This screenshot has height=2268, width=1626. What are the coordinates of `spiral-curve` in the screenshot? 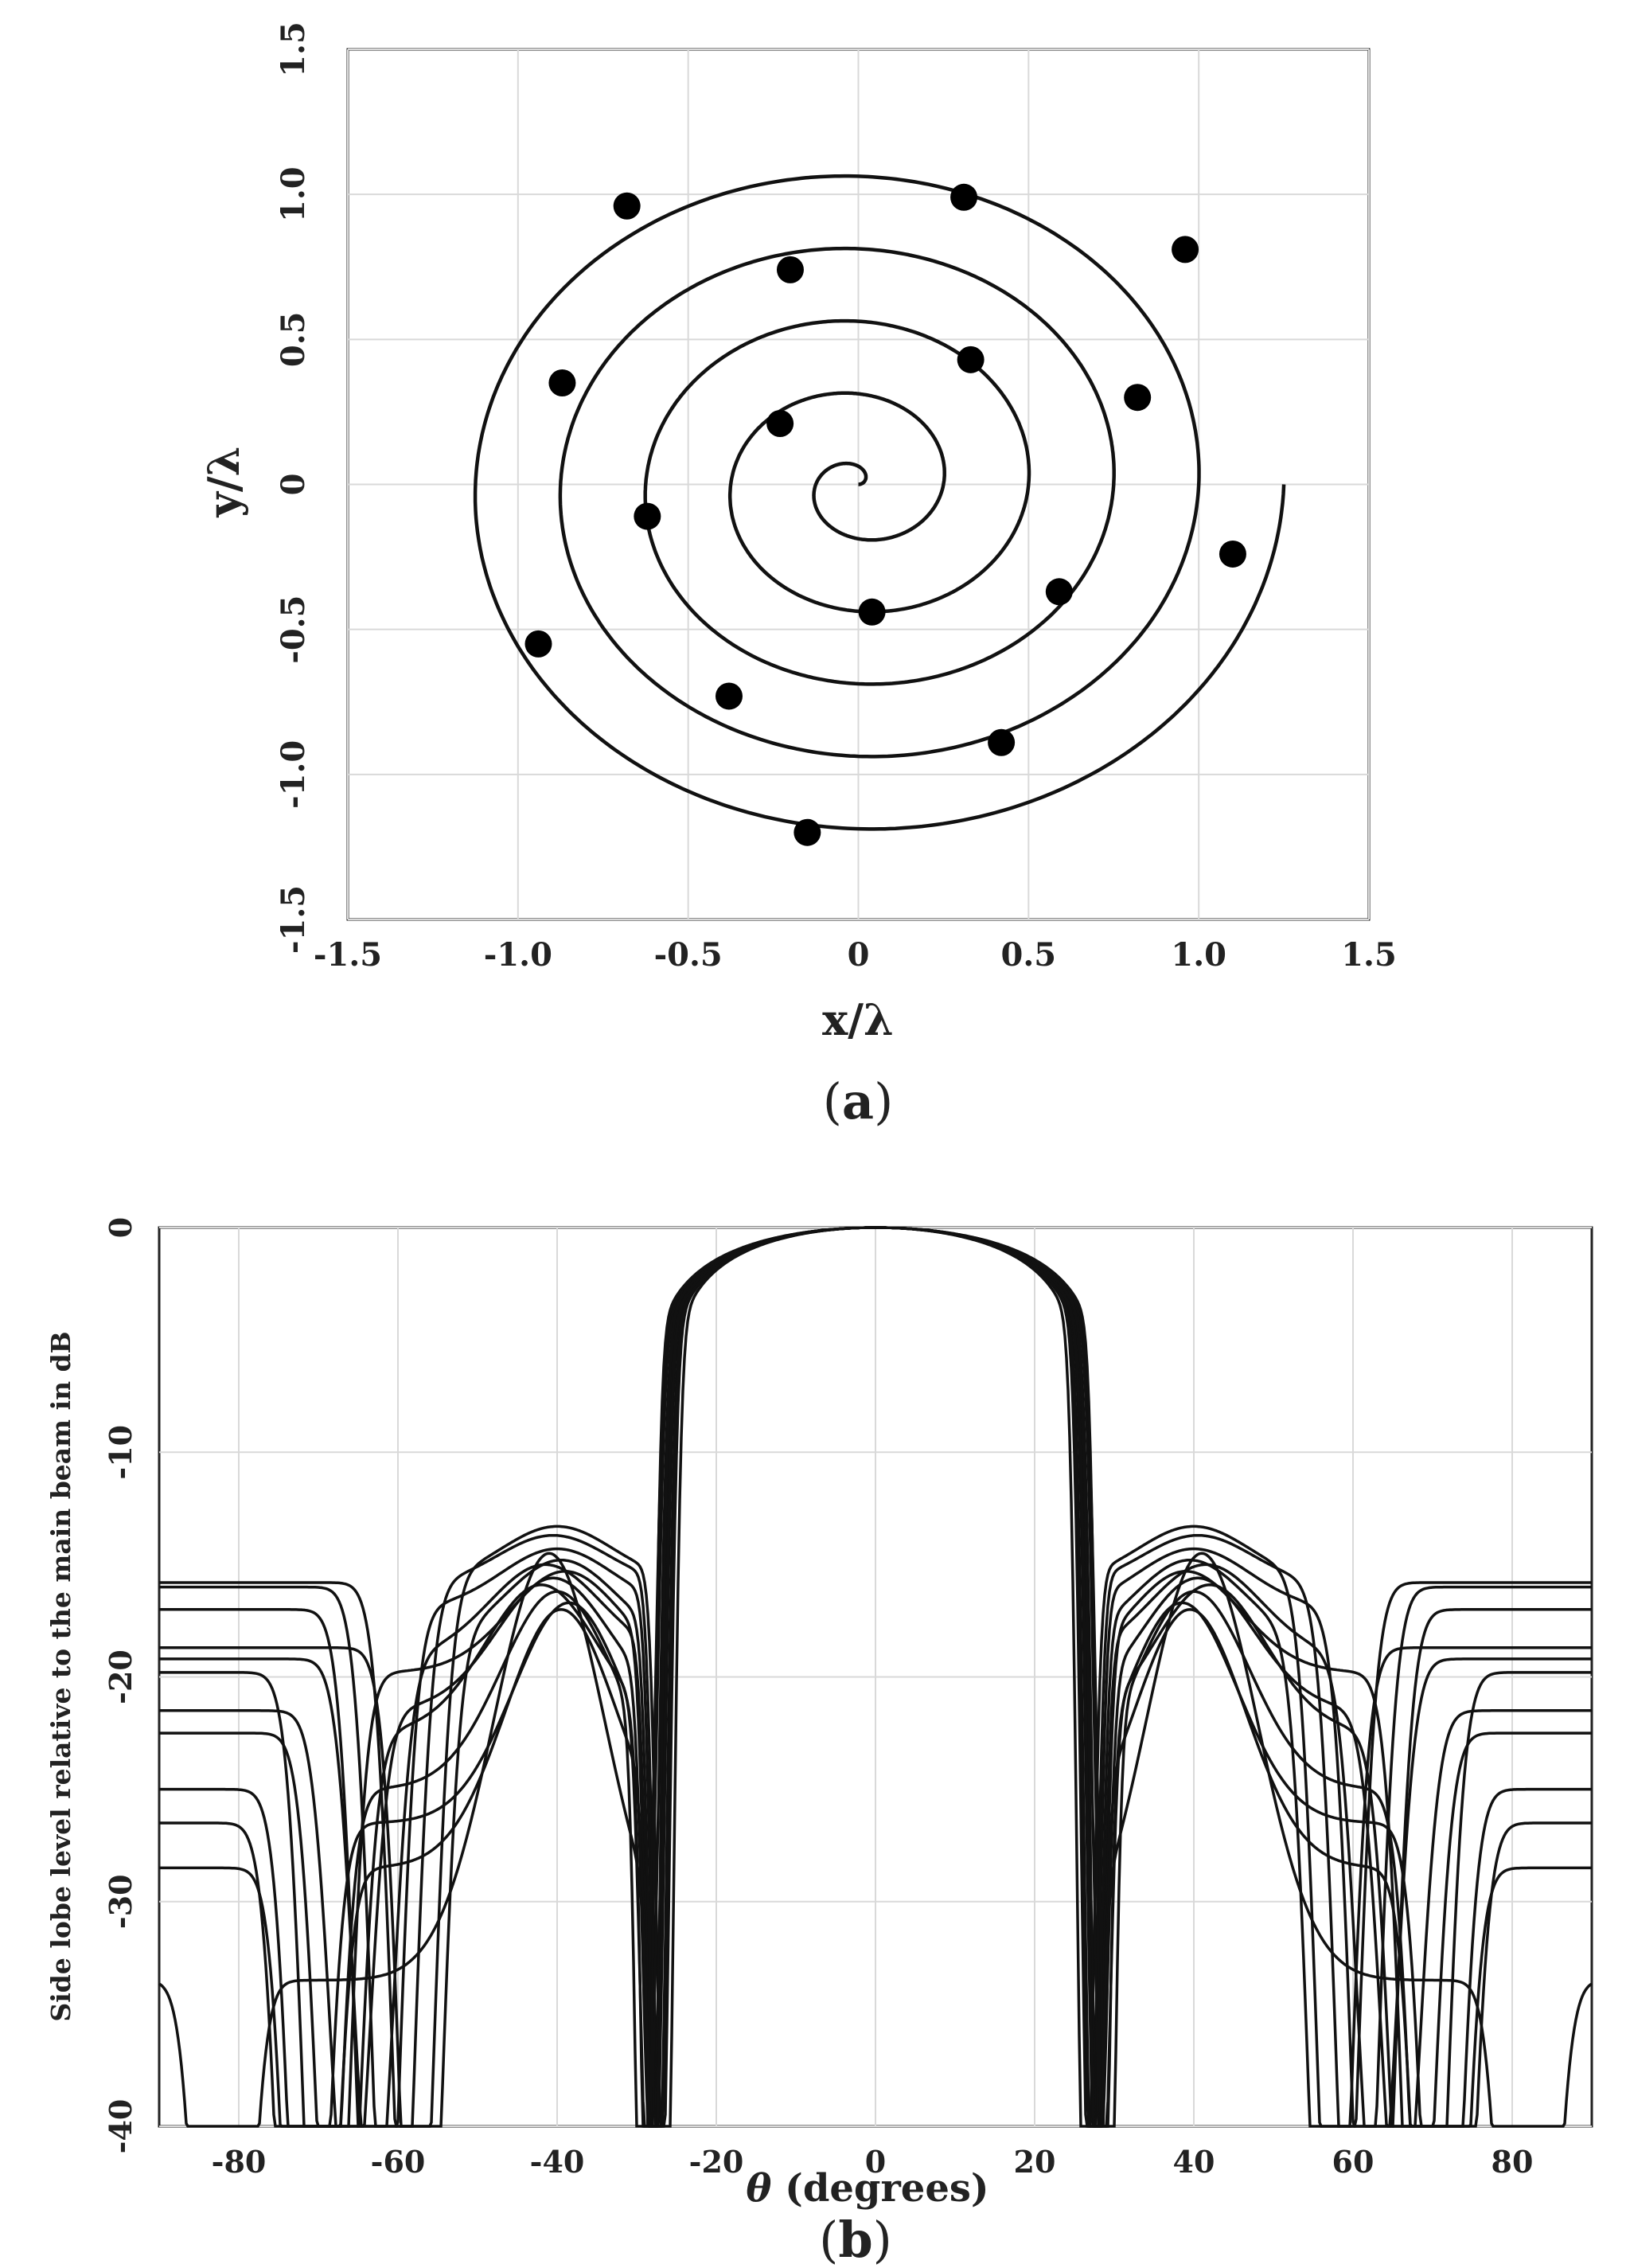 It's located at (879, 502).